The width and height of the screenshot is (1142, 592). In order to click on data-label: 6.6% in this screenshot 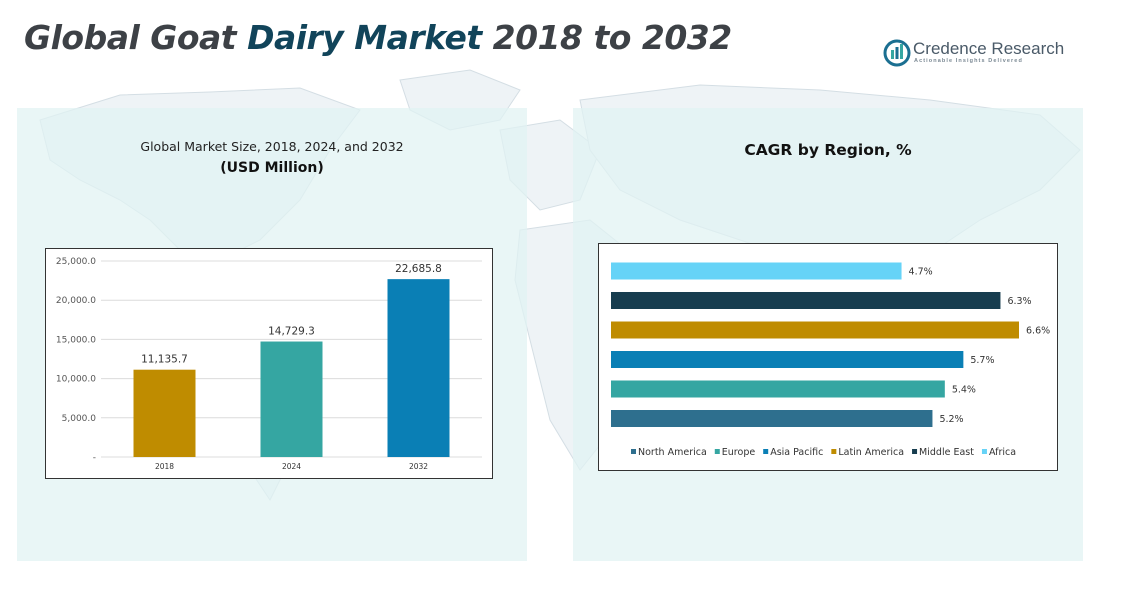, I will do `click(1038, 331)`.